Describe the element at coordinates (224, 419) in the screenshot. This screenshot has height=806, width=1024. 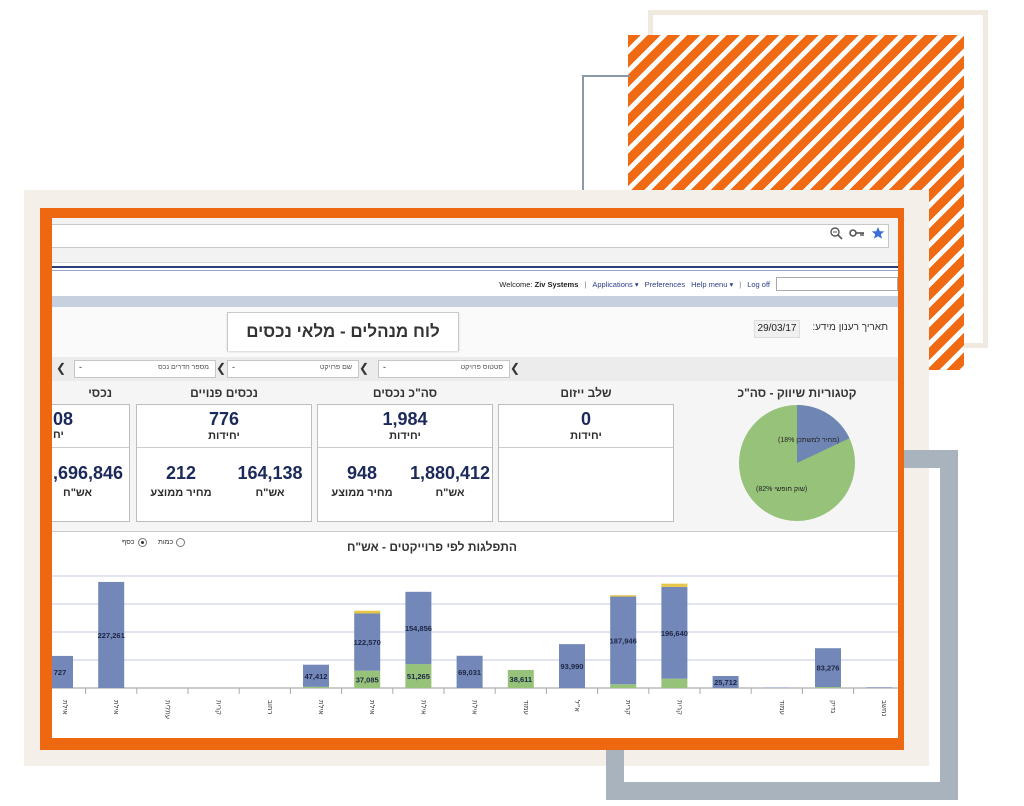
I see `kpi-vacant-units: 776` at that location.